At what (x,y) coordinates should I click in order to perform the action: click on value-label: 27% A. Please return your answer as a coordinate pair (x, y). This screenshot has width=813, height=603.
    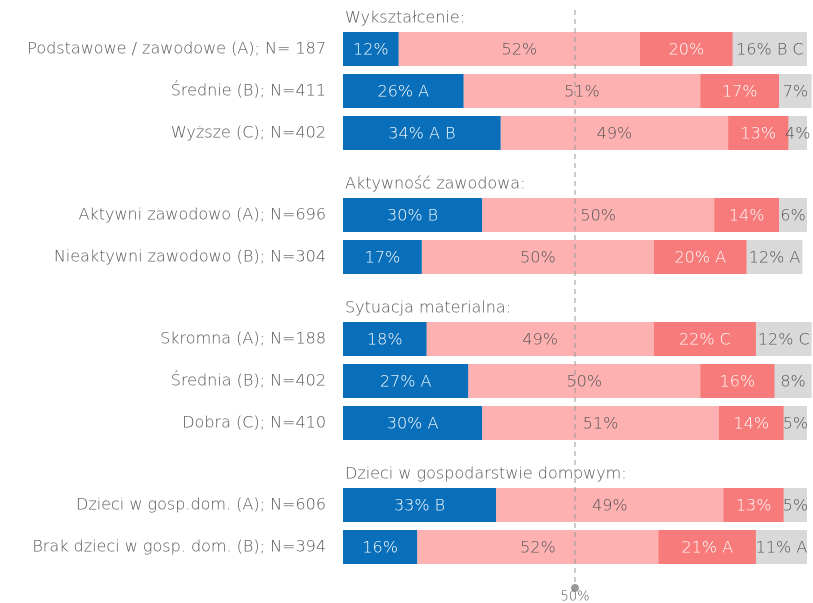
    Looking at the image, I should click on (406, 381).